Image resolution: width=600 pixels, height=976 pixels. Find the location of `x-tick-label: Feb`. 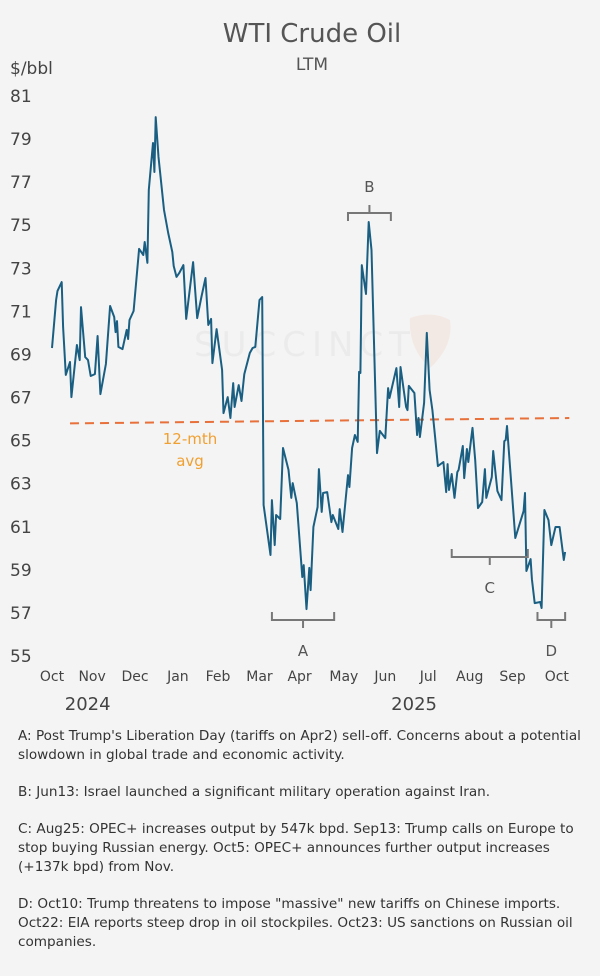

x-tick-label: Feb is located at coordinates (218, 677).